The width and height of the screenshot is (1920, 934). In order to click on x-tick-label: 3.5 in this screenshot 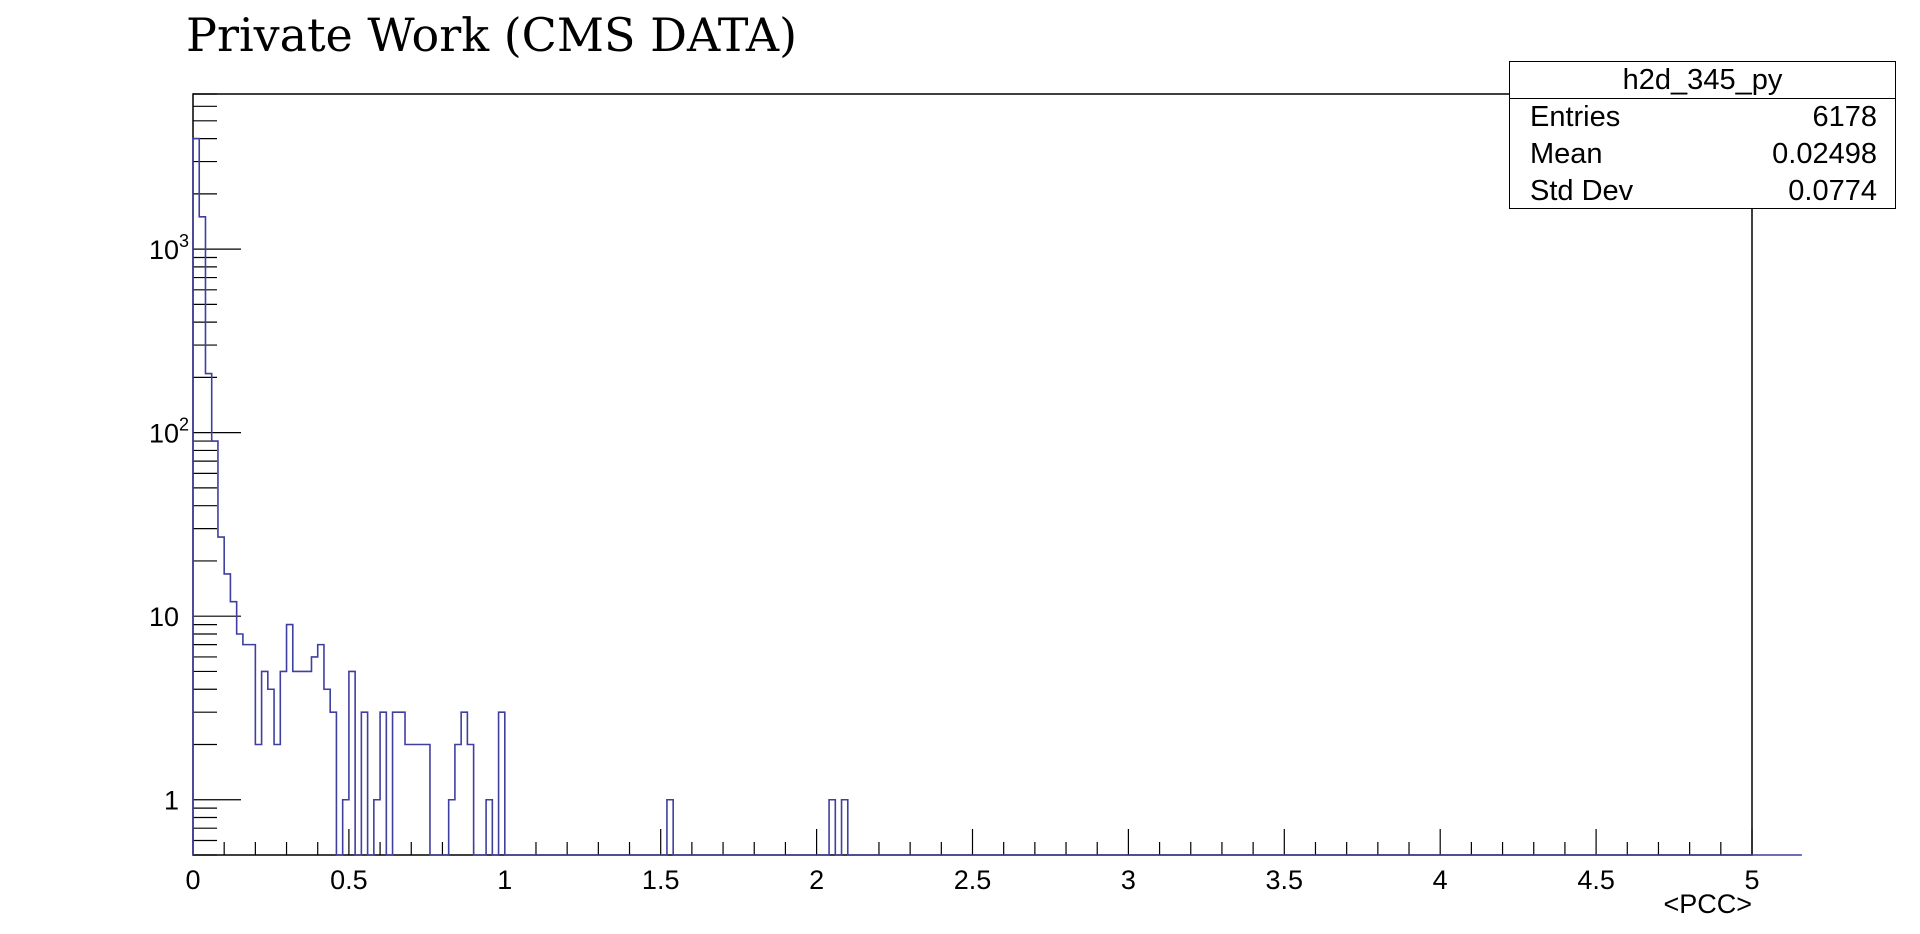, I will do `click(1285, 880)`.